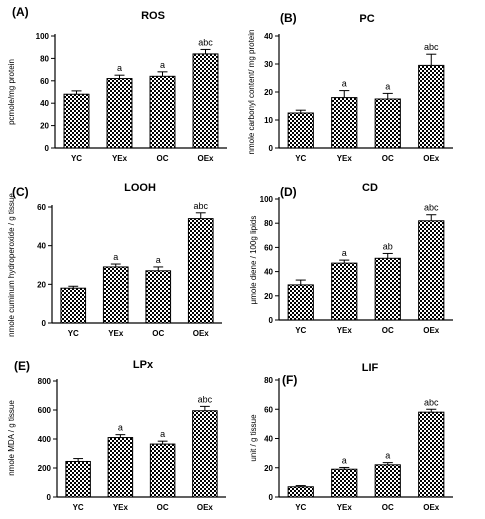 Image resolution: width=485 pixels, height=519 pixels. What do you see at coordinates (288, 192) in the screenshot?
I see `panel-label: (D)` at bounding box center [288, 192].